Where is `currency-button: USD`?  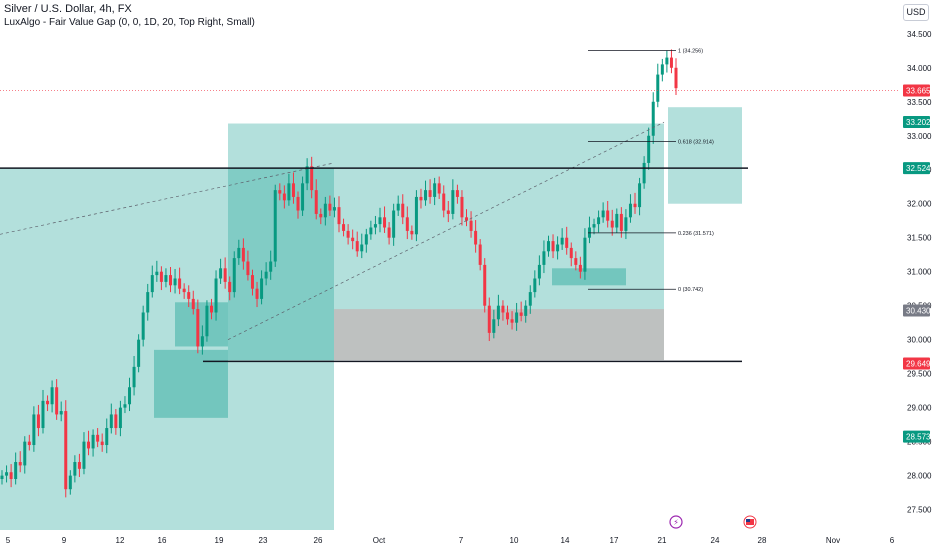 currency-button: USD is located at coordinates (916, 12).